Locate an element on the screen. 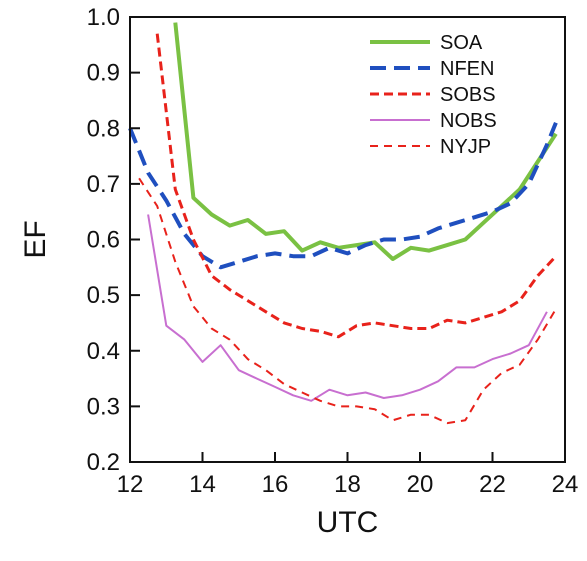  y-tick-label: 0.5 is located at coordinates (103, 295).